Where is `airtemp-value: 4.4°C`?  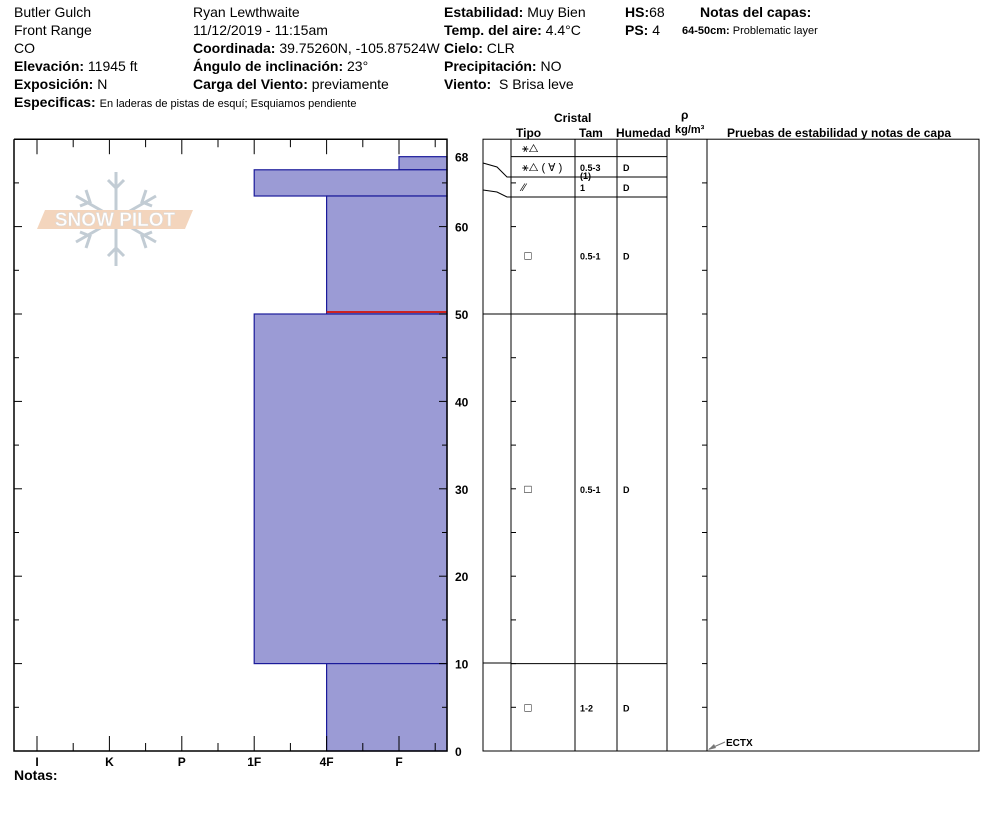
airtemp-value: 4.4°C is located at coordinates (563, 30).